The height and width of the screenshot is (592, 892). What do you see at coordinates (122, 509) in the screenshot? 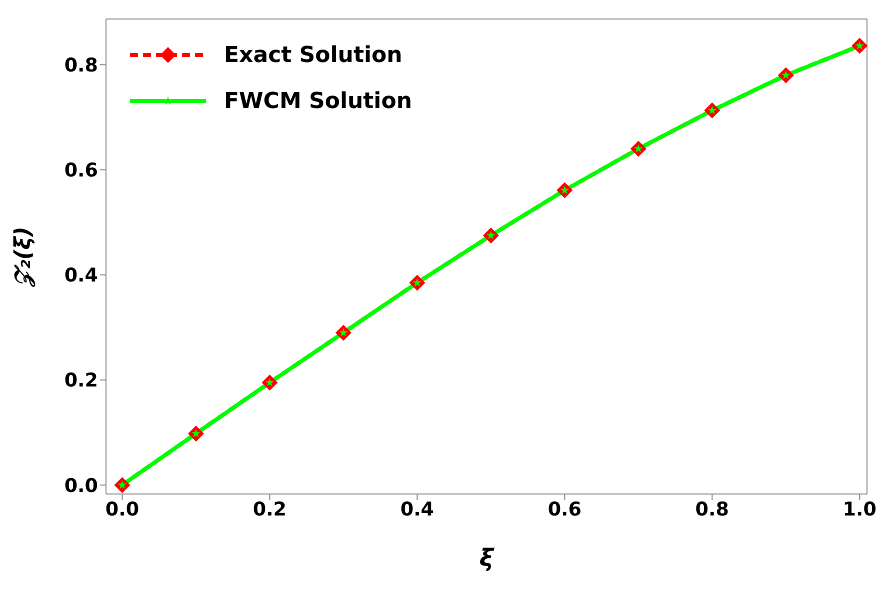
I see `x-tick-label: 0.0` at bounding box center [122, 509].